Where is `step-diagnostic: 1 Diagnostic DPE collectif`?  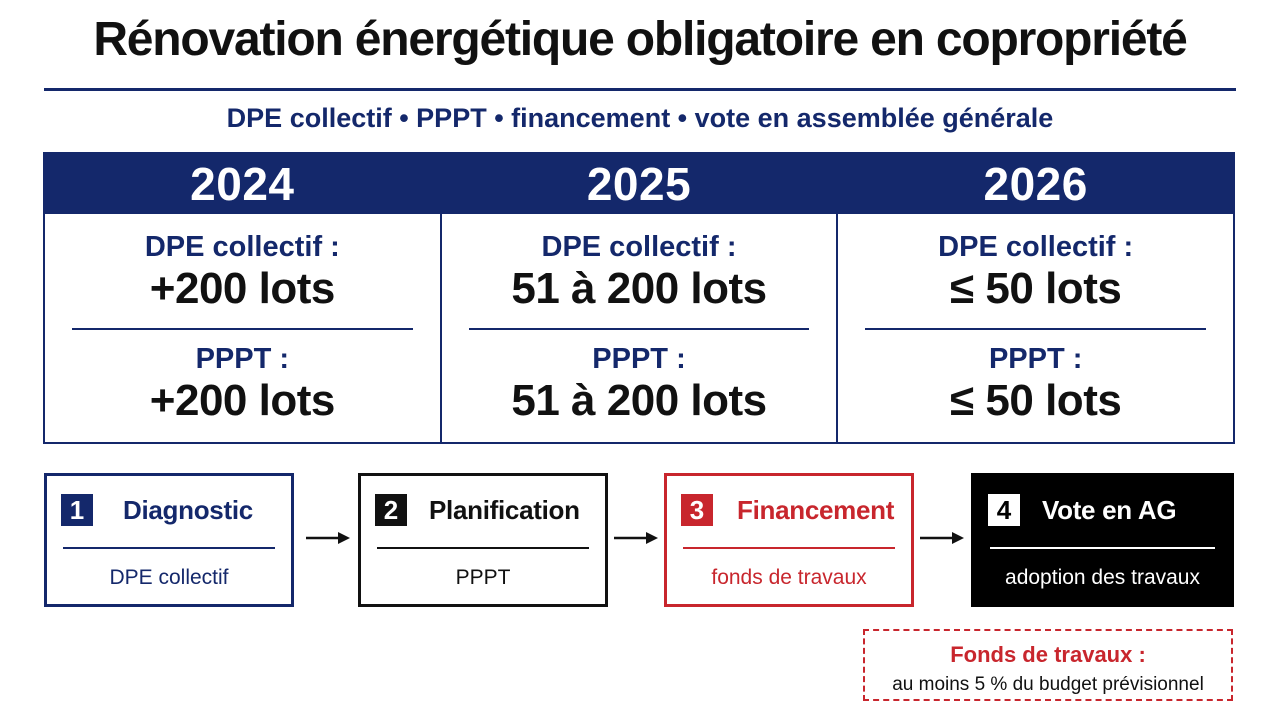
step-diagnostic: 1 Diagnostic DPE collectif is located at coordinates (169, 540).